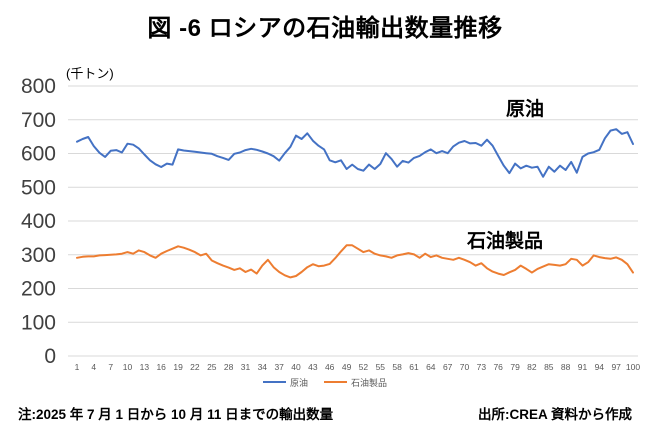 The height and width of the screenshot is (433, 650). What do you see at coordinates (178, 367) in the screenshot?
I see `x-axis-tick-label: 19` at bounding box center [178, 367].